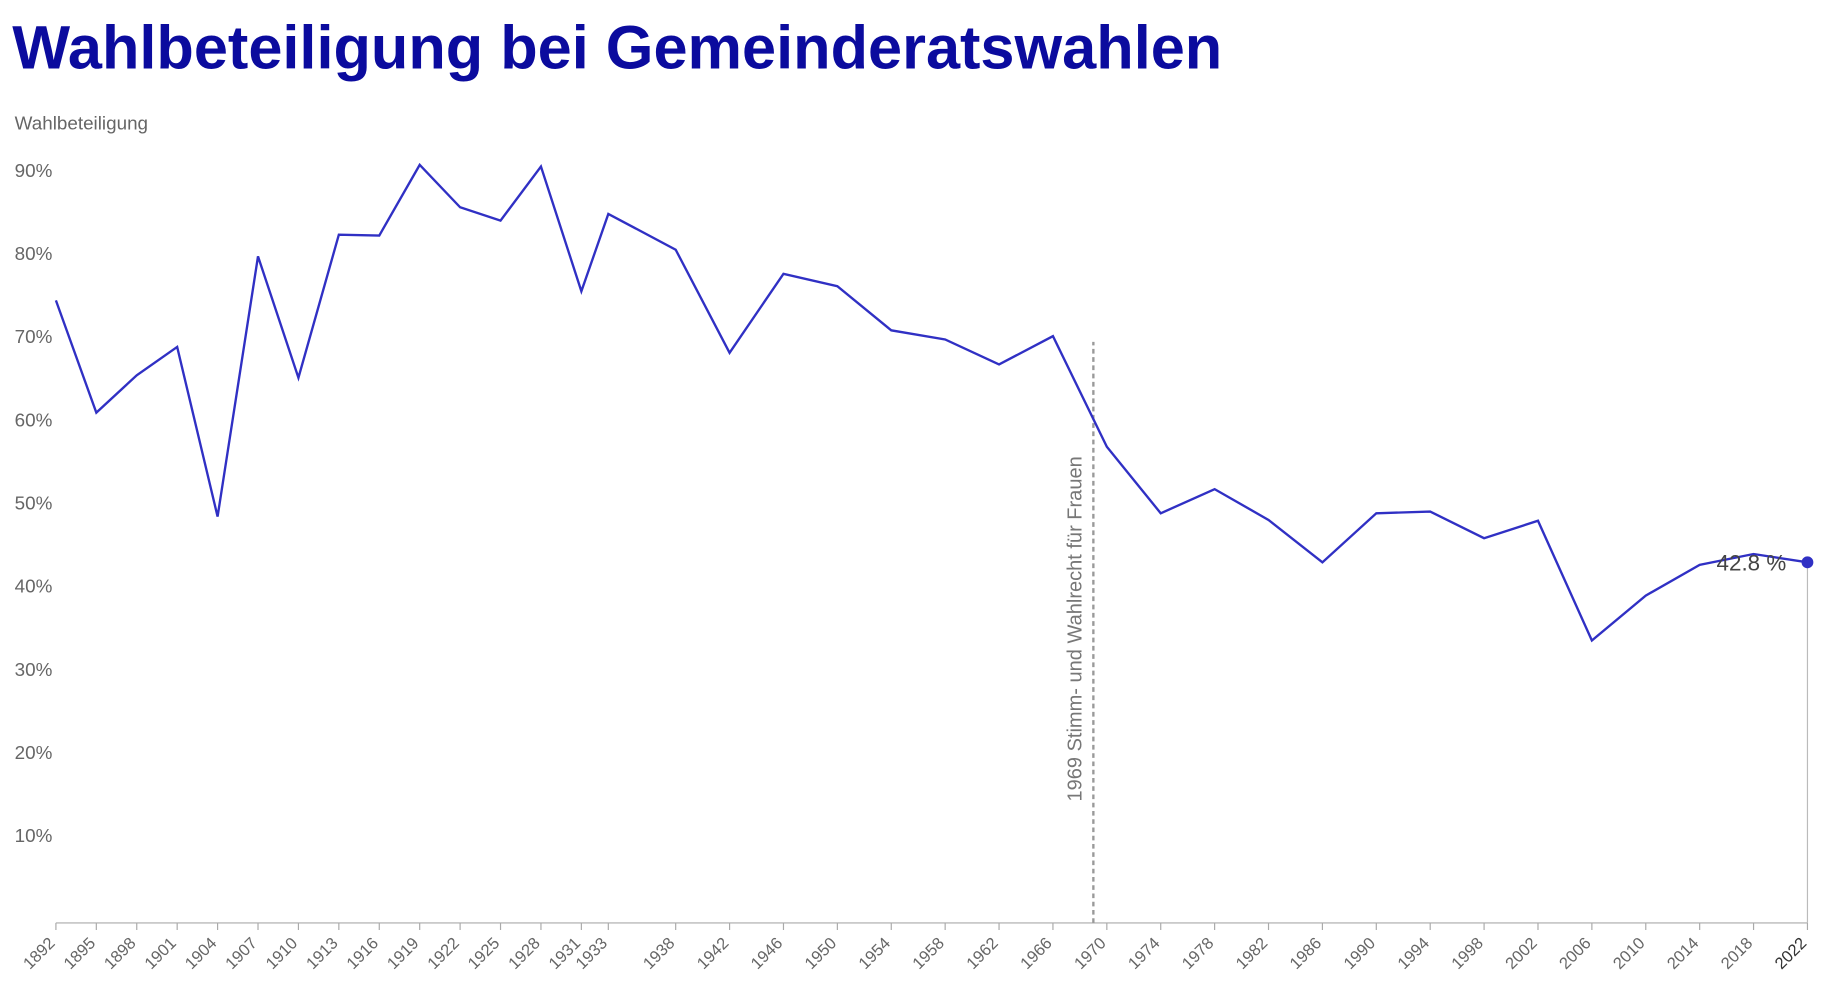 The width and height of the screenshot is (1828, 996). Describe the element at coordinates (1036, 953) in the screenshot. I see `x-tick-label: 1966` at that location.